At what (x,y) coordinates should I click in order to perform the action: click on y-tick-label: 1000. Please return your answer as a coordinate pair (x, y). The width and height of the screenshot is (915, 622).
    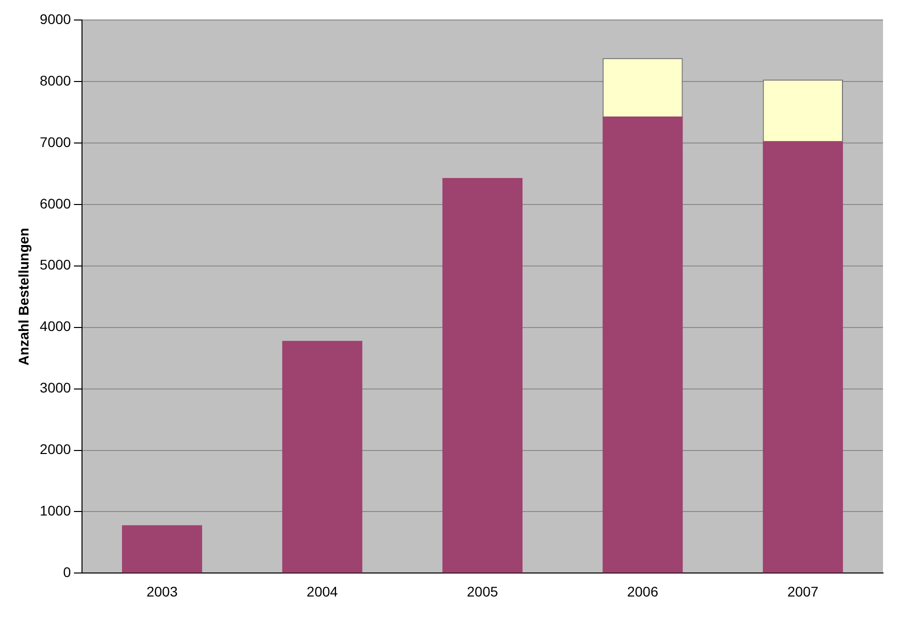
    Looking at the image, I should click on (56, 510).